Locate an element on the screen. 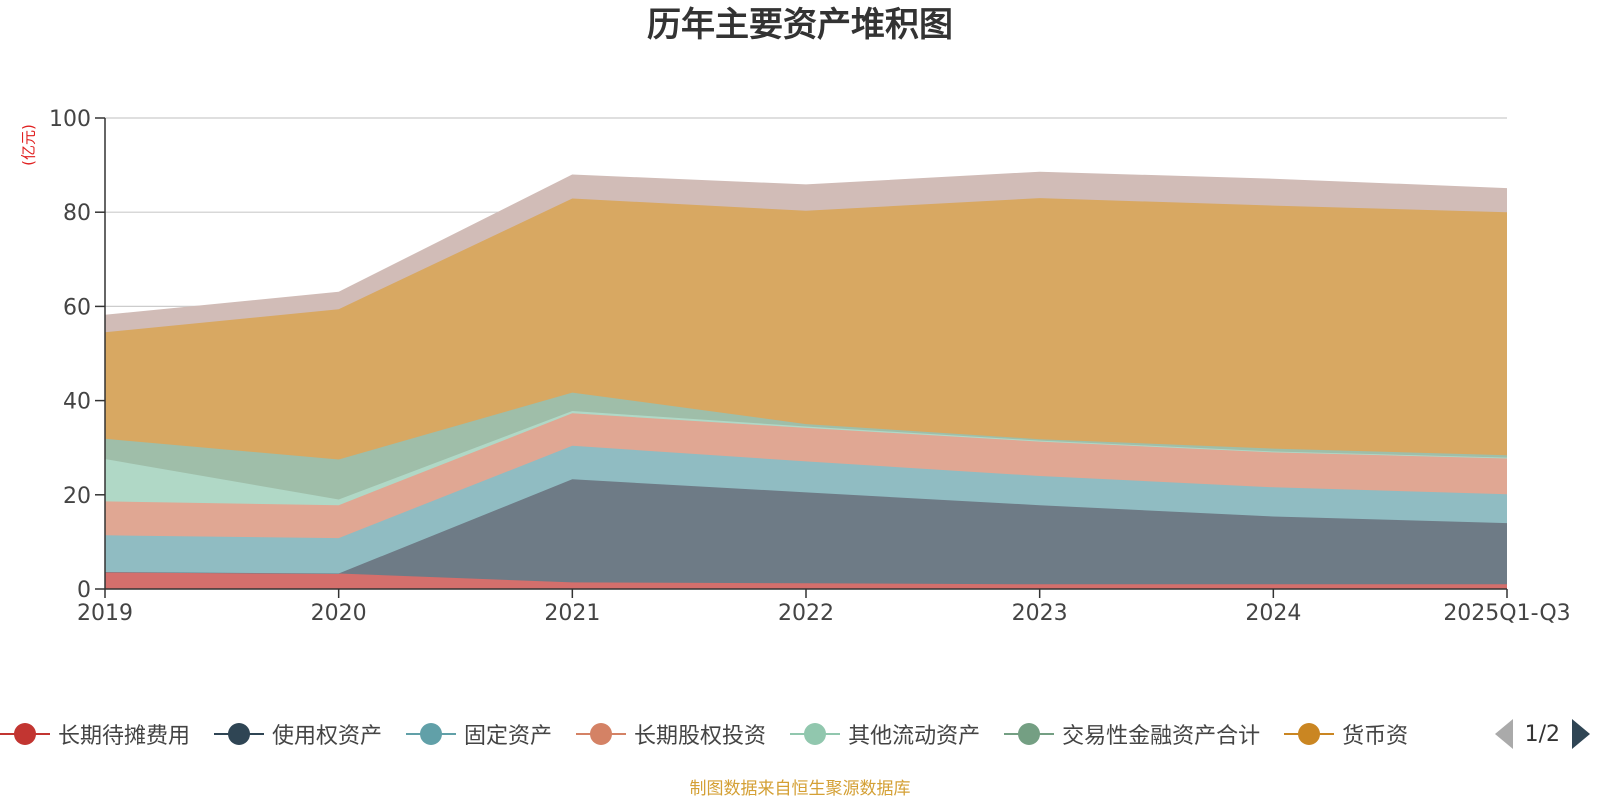 The image size is (1600, 800). legend-pager: 1/2 is located at coordinates (1536, 734).